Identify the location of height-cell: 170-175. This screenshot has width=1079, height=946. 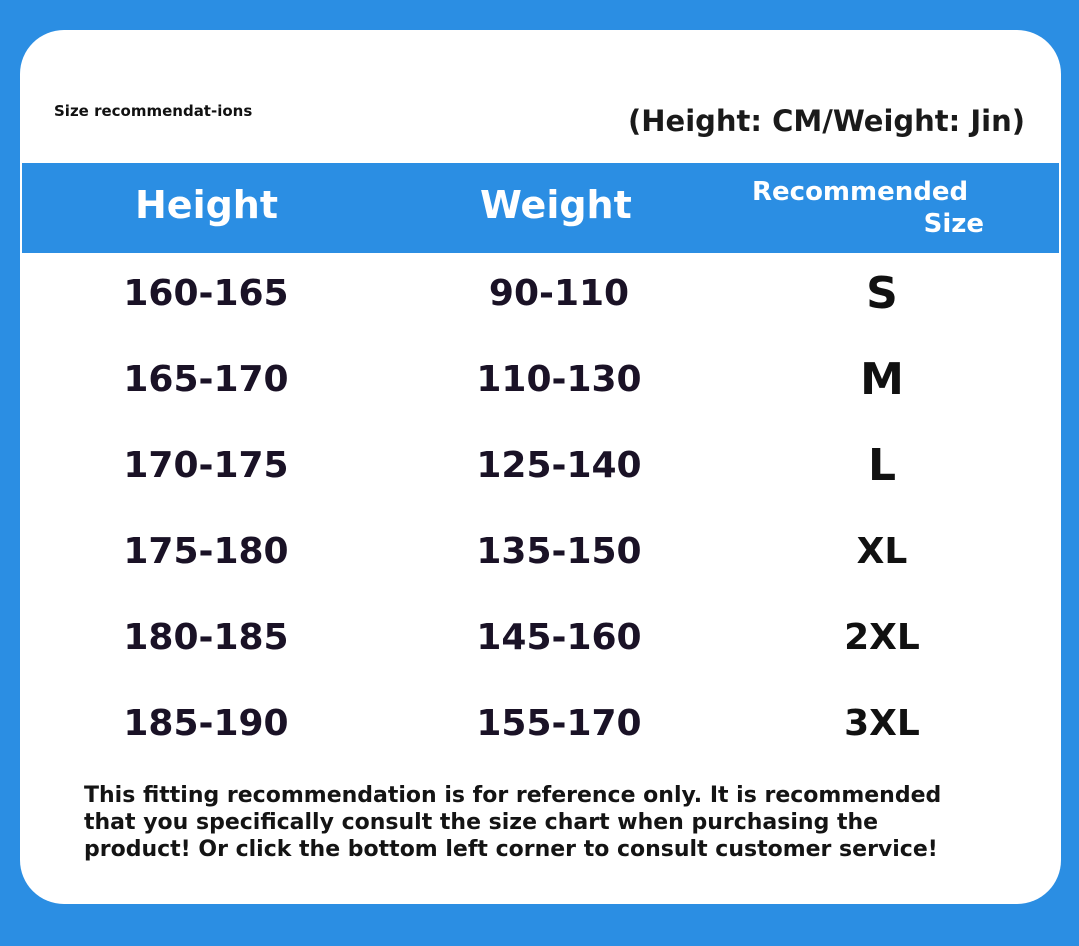
(206, 465).